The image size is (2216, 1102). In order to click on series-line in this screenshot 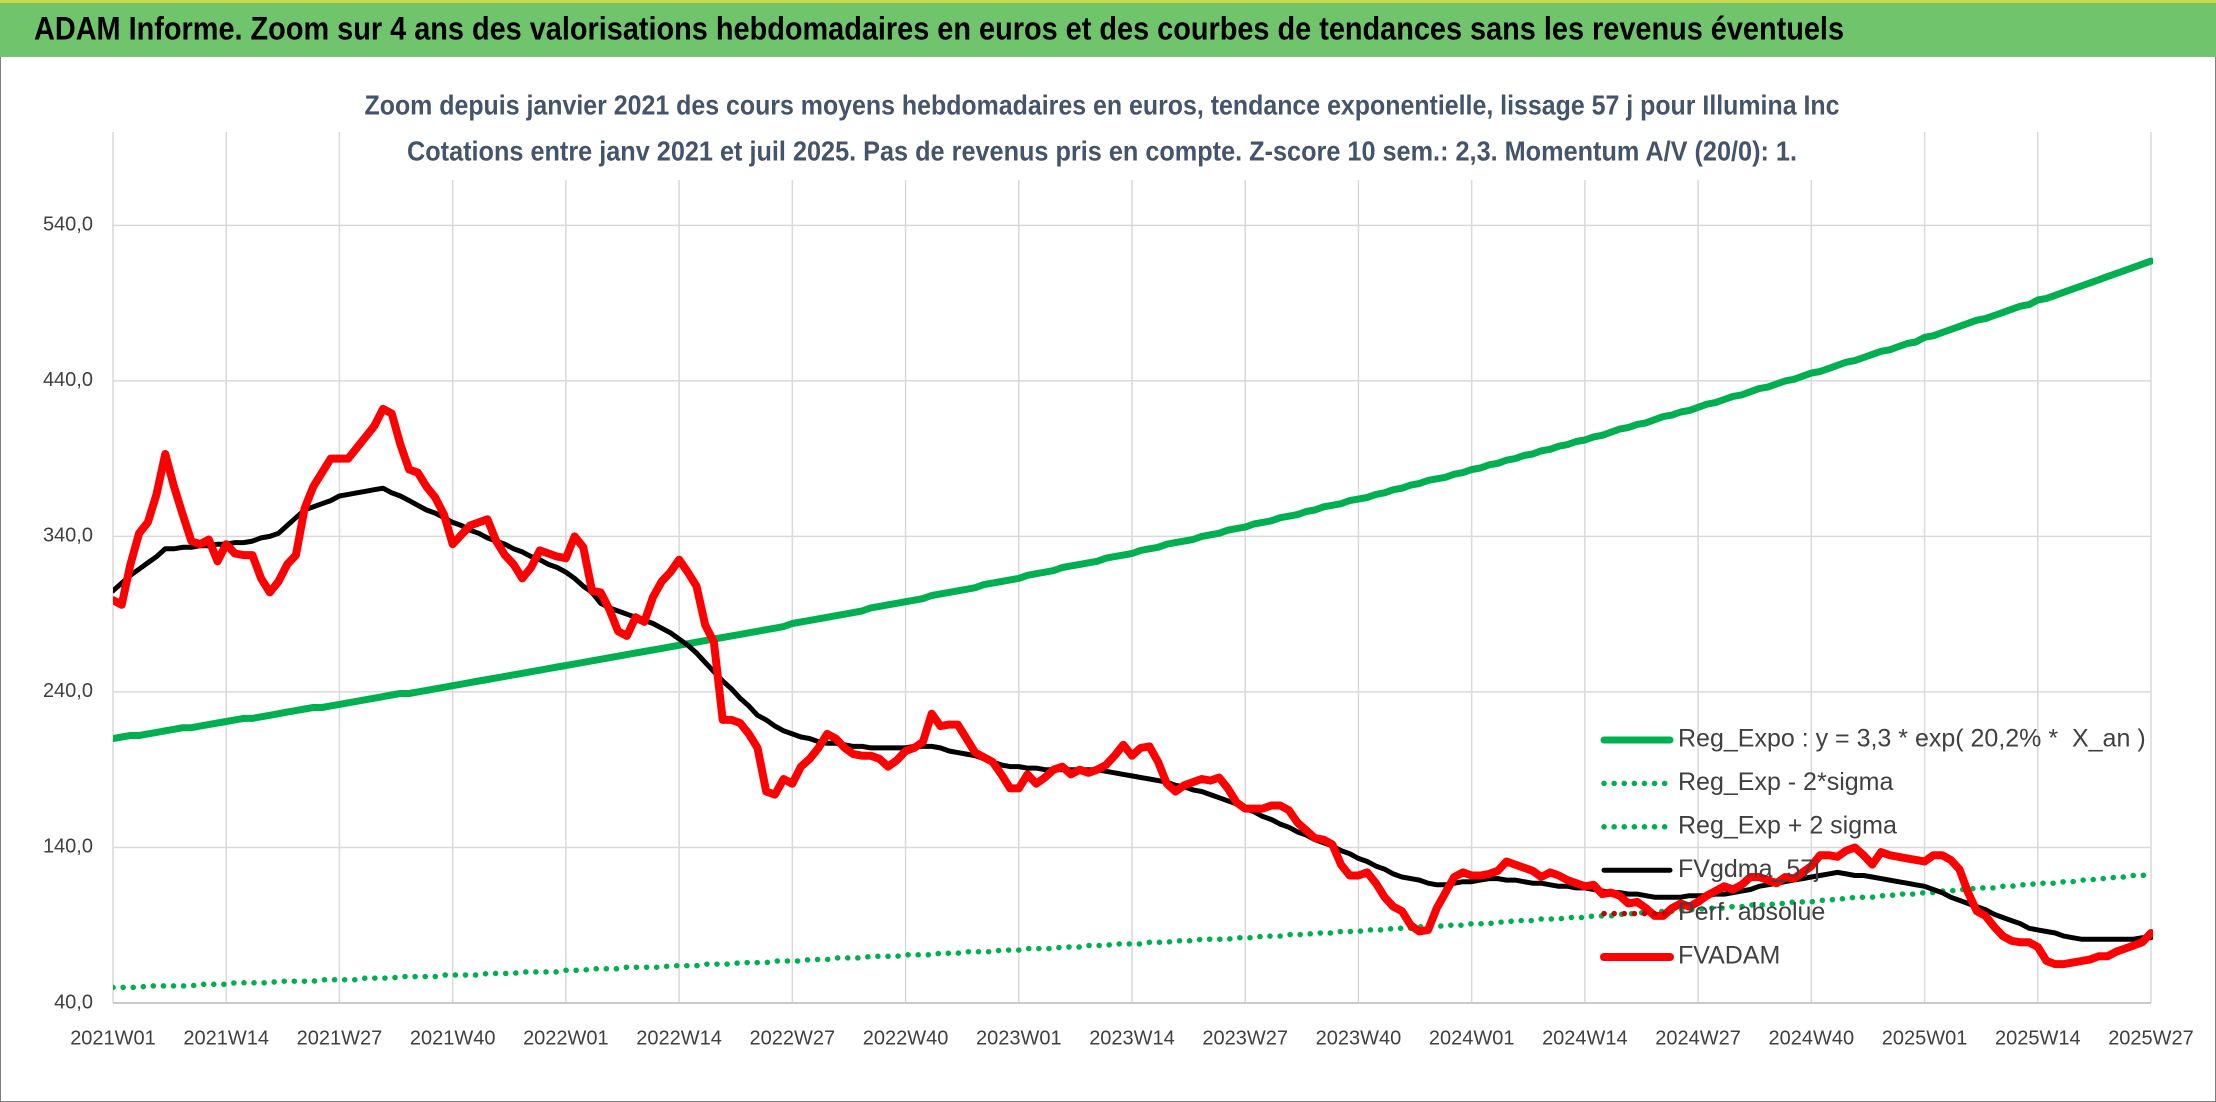, I will do `click(1133, 931)`.